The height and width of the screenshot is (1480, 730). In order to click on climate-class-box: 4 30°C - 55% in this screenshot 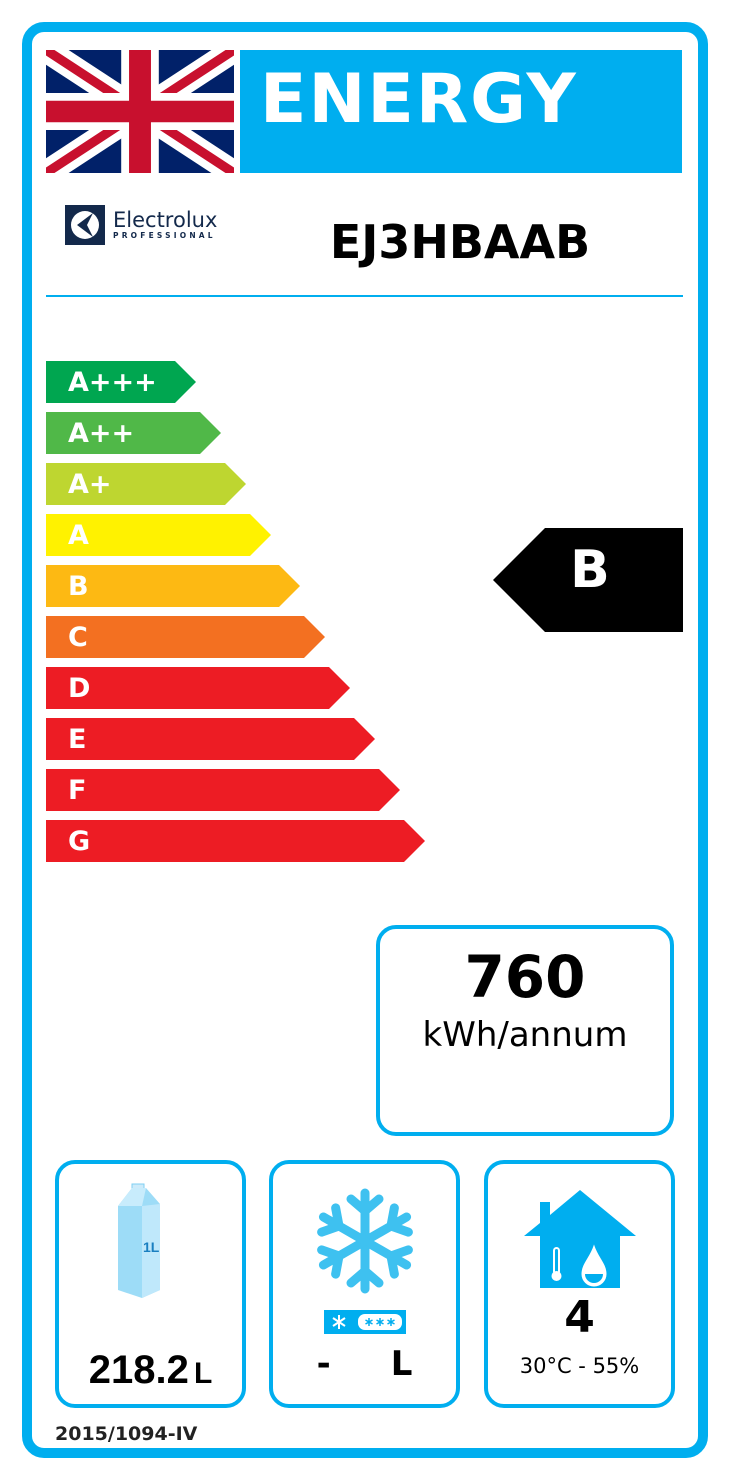, I will do `click(579, 1284)`.